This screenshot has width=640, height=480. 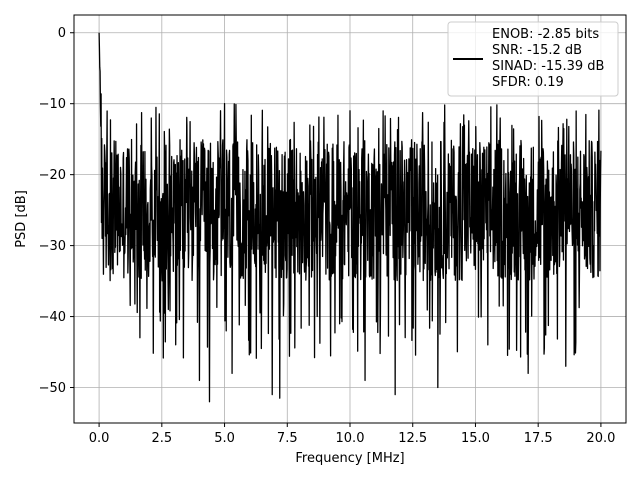 What do you see at coordinates (161, 438) in the screenshot?
I see `x-tick-label: 2.5` at bounding box center [161, 438].